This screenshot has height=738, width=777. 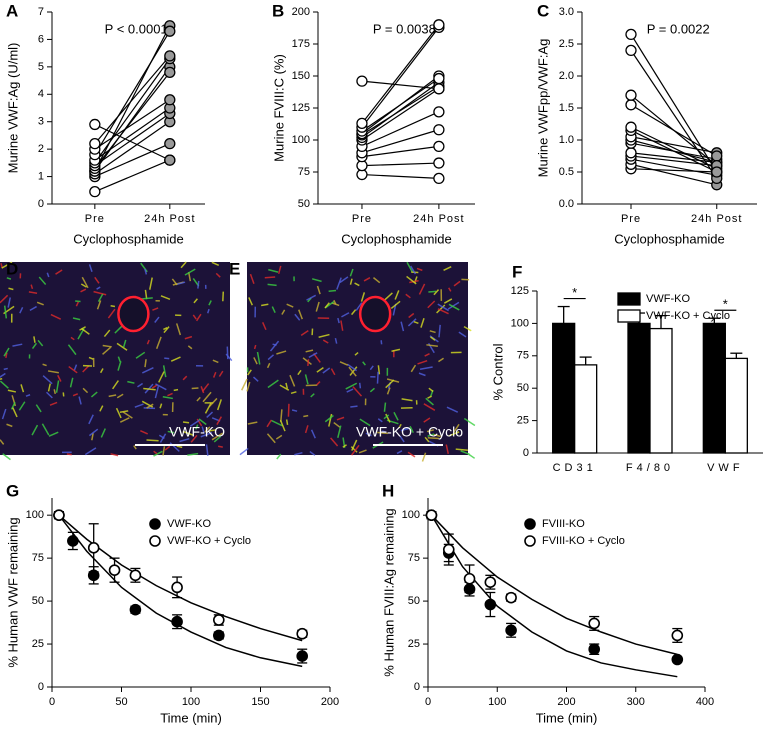 I want to click on x-tick-label: 100, so click(x=191, y=702).